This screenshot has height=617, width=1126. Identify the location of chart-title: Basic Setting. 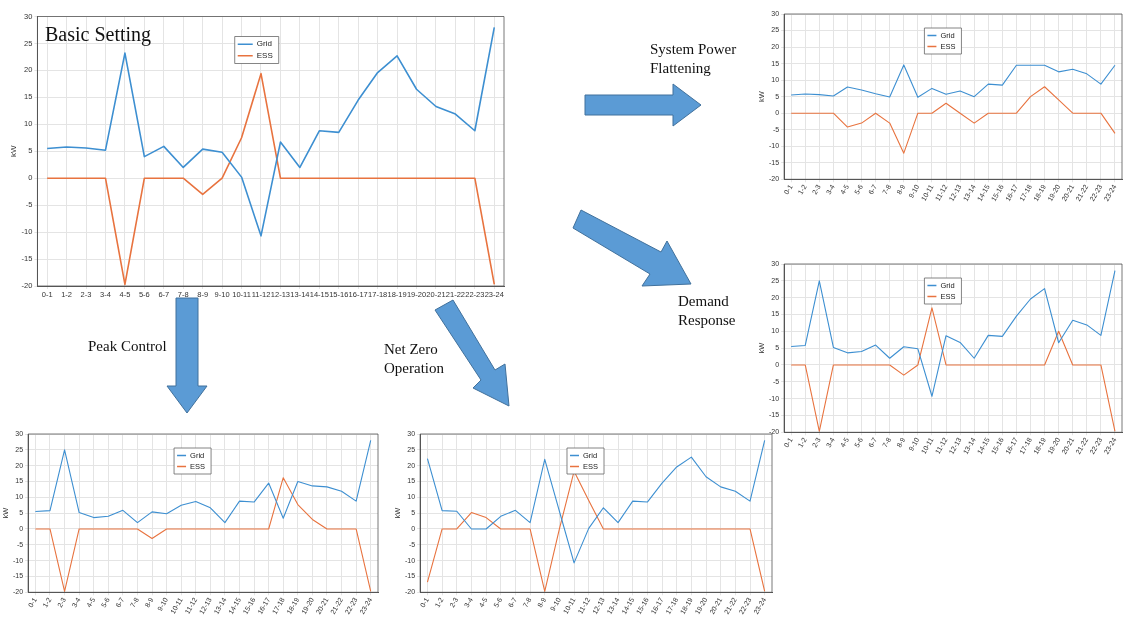
(99, 34).